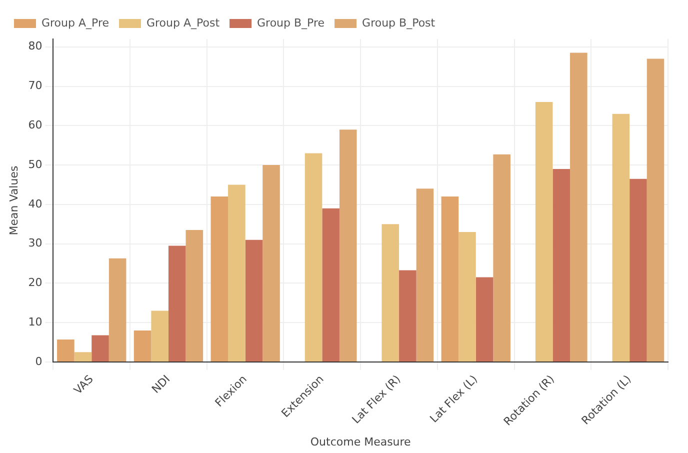 The height and width of the screenshot is (453, 688). Describe the element at coordinates (35, 321) in the screenshot. I see `y-tick-label: 10` at that location.